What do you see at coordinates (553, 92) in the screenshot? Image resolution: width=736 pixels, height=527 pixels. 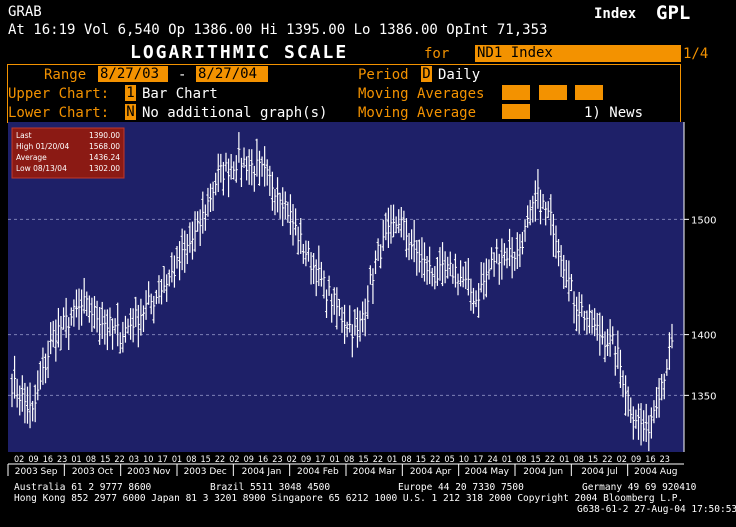 I see `ma2-field` at bounding box center [553, 92].